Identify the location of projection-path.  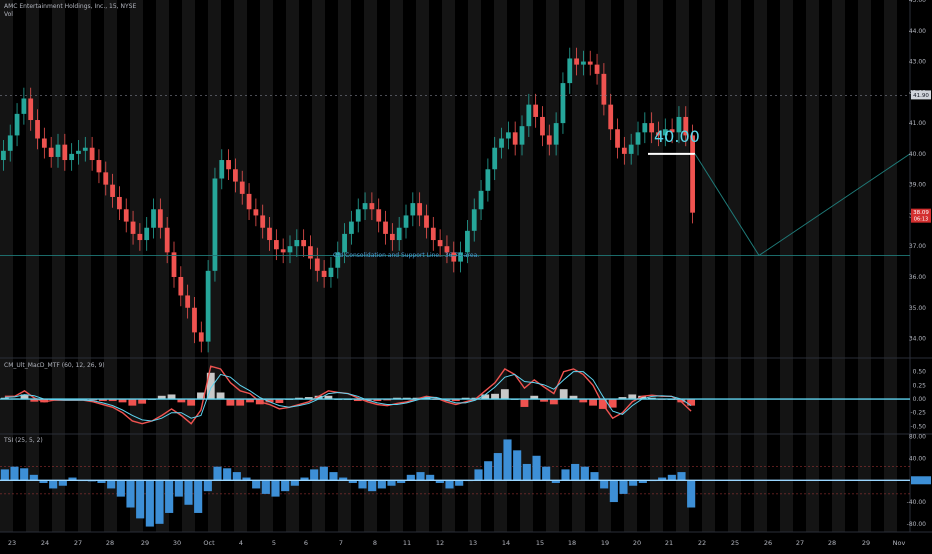
(802, 205).